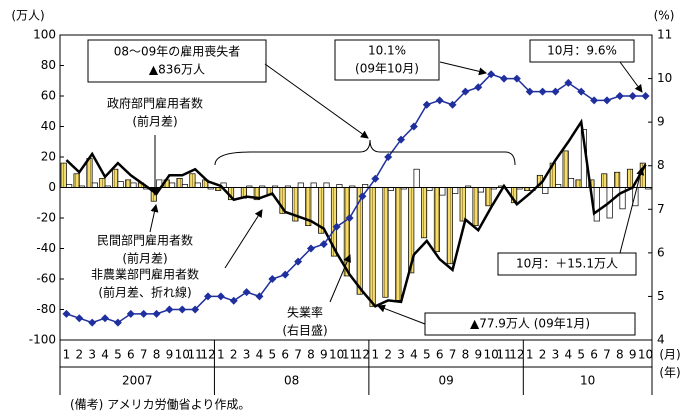 The image size is (690, 420). I want to click on x-tick-label: 7, so click(144, 355).